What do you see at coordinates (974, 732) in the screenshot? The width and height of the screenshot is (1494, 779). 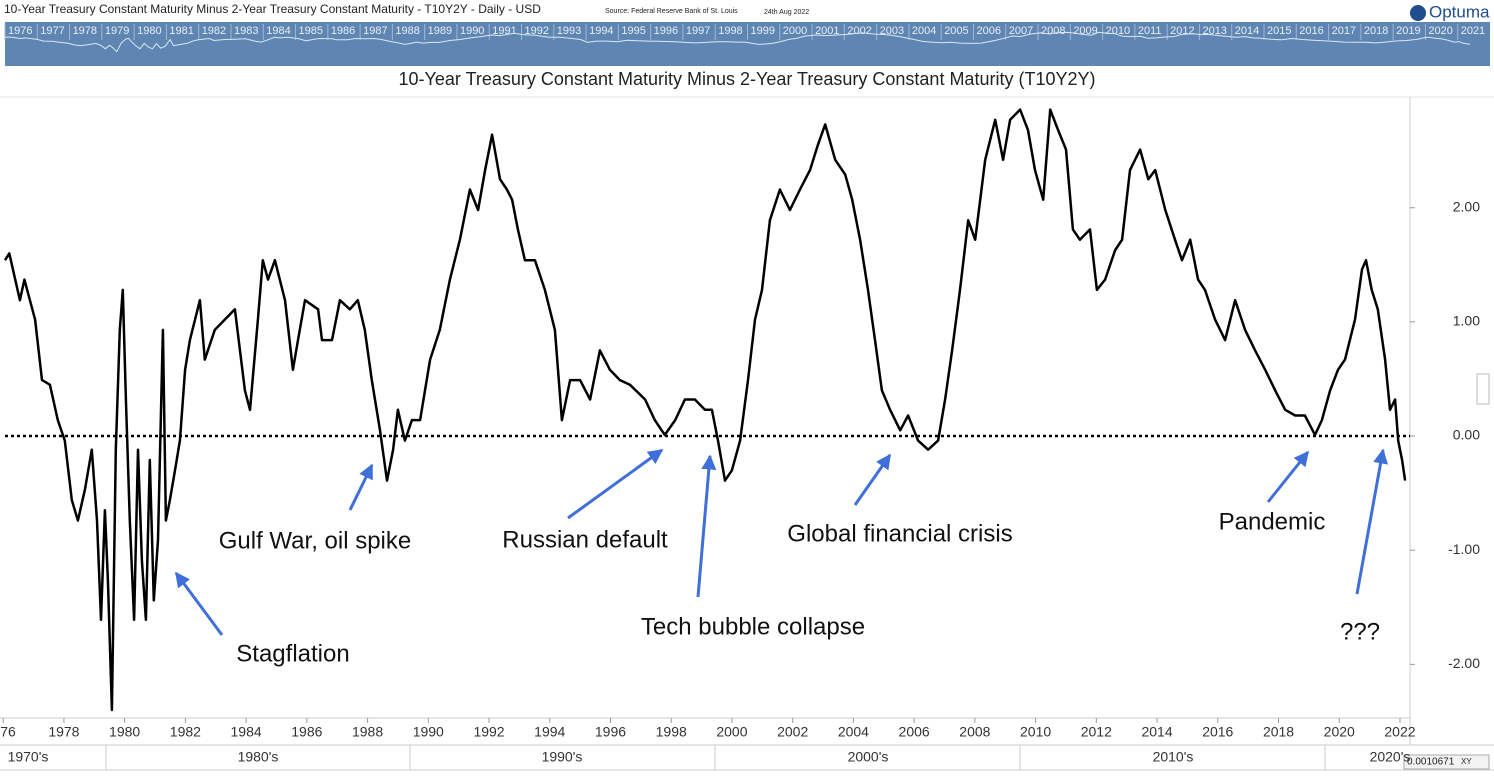 I see `x-tick-label: 2008` at bounding box center [974, 732].